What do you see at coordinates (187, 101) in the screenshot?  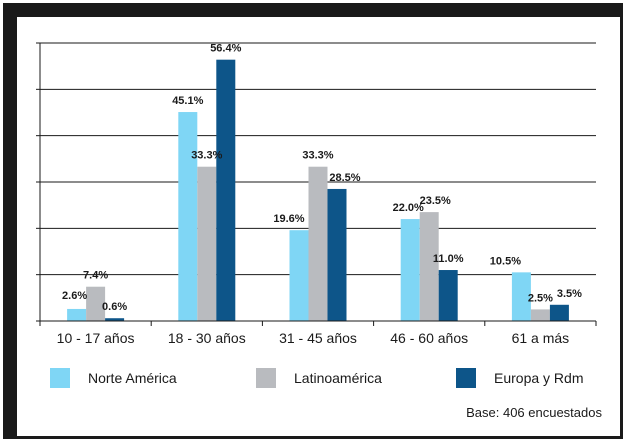 I see `data-label: 45.1%` at bounding box center [187, 101].